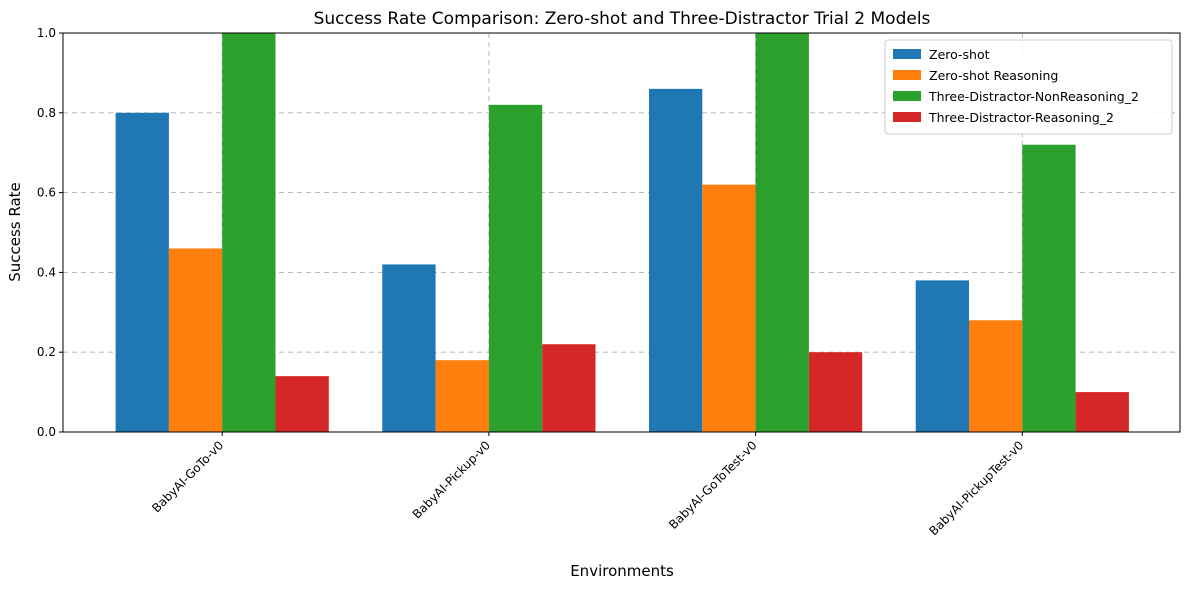  What do you see at coordinates (46, 432) in the screenshot?
I see `y-tick-label: 0.0` at bounding box center [46, 432].